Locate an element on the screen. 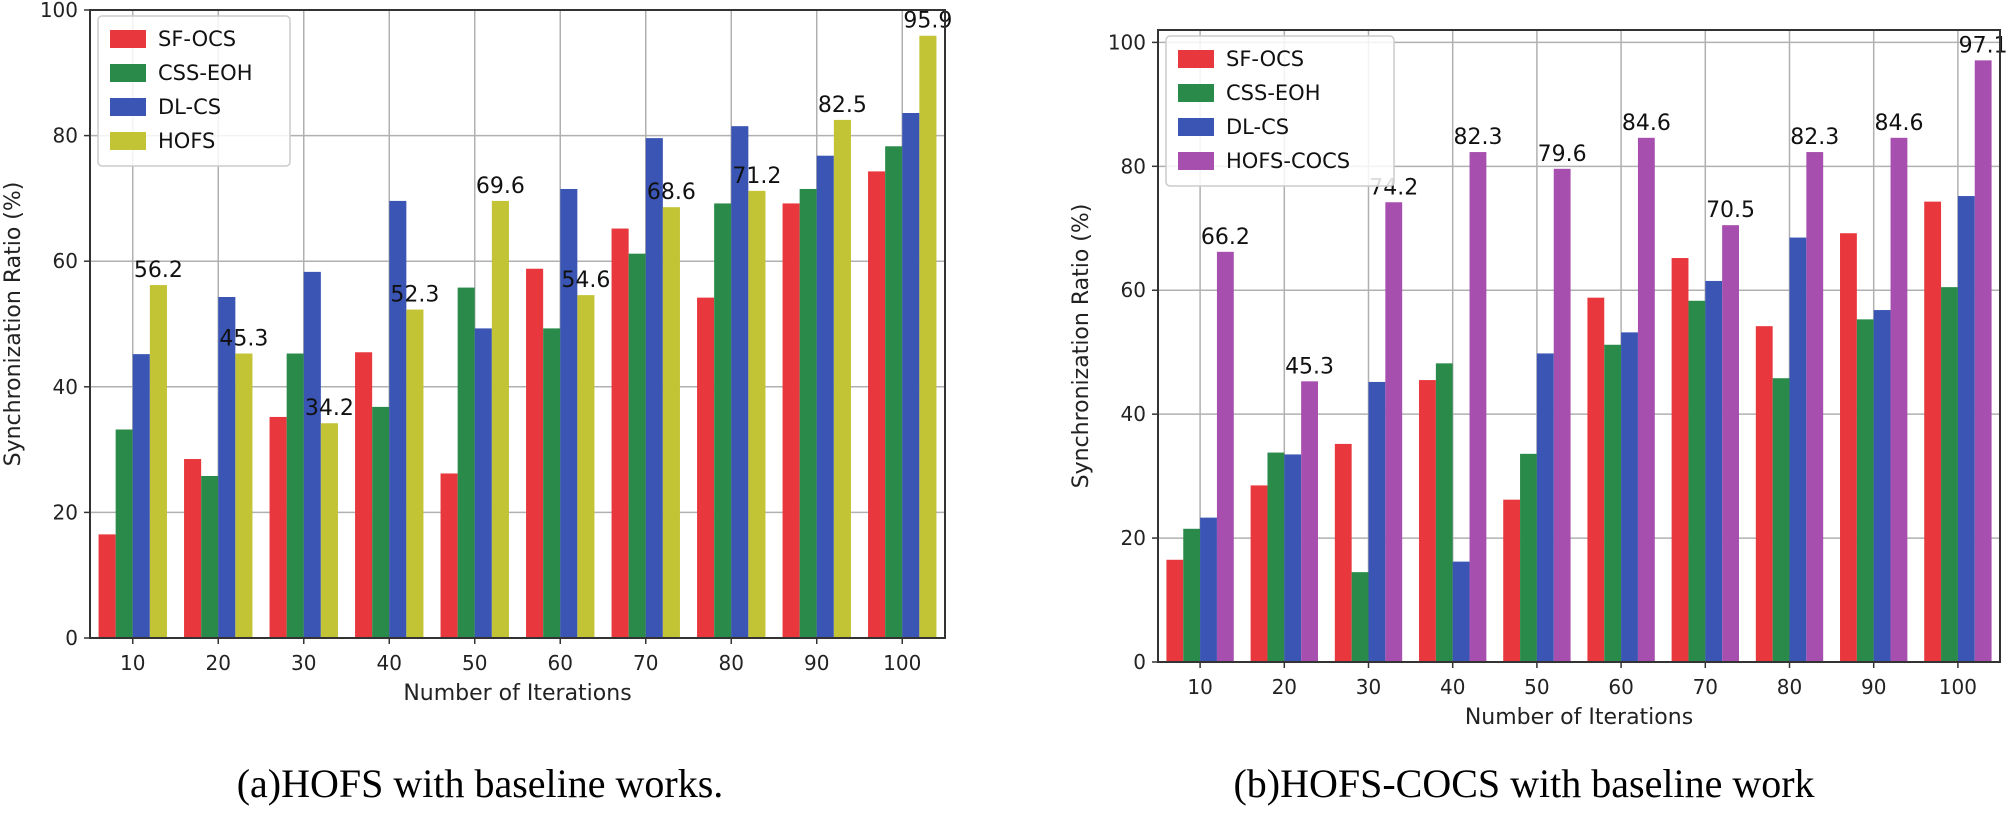 The width and height of the screenshot is (2008, 817). legend-label: DL-CS is located at coordinates (1257, 127).